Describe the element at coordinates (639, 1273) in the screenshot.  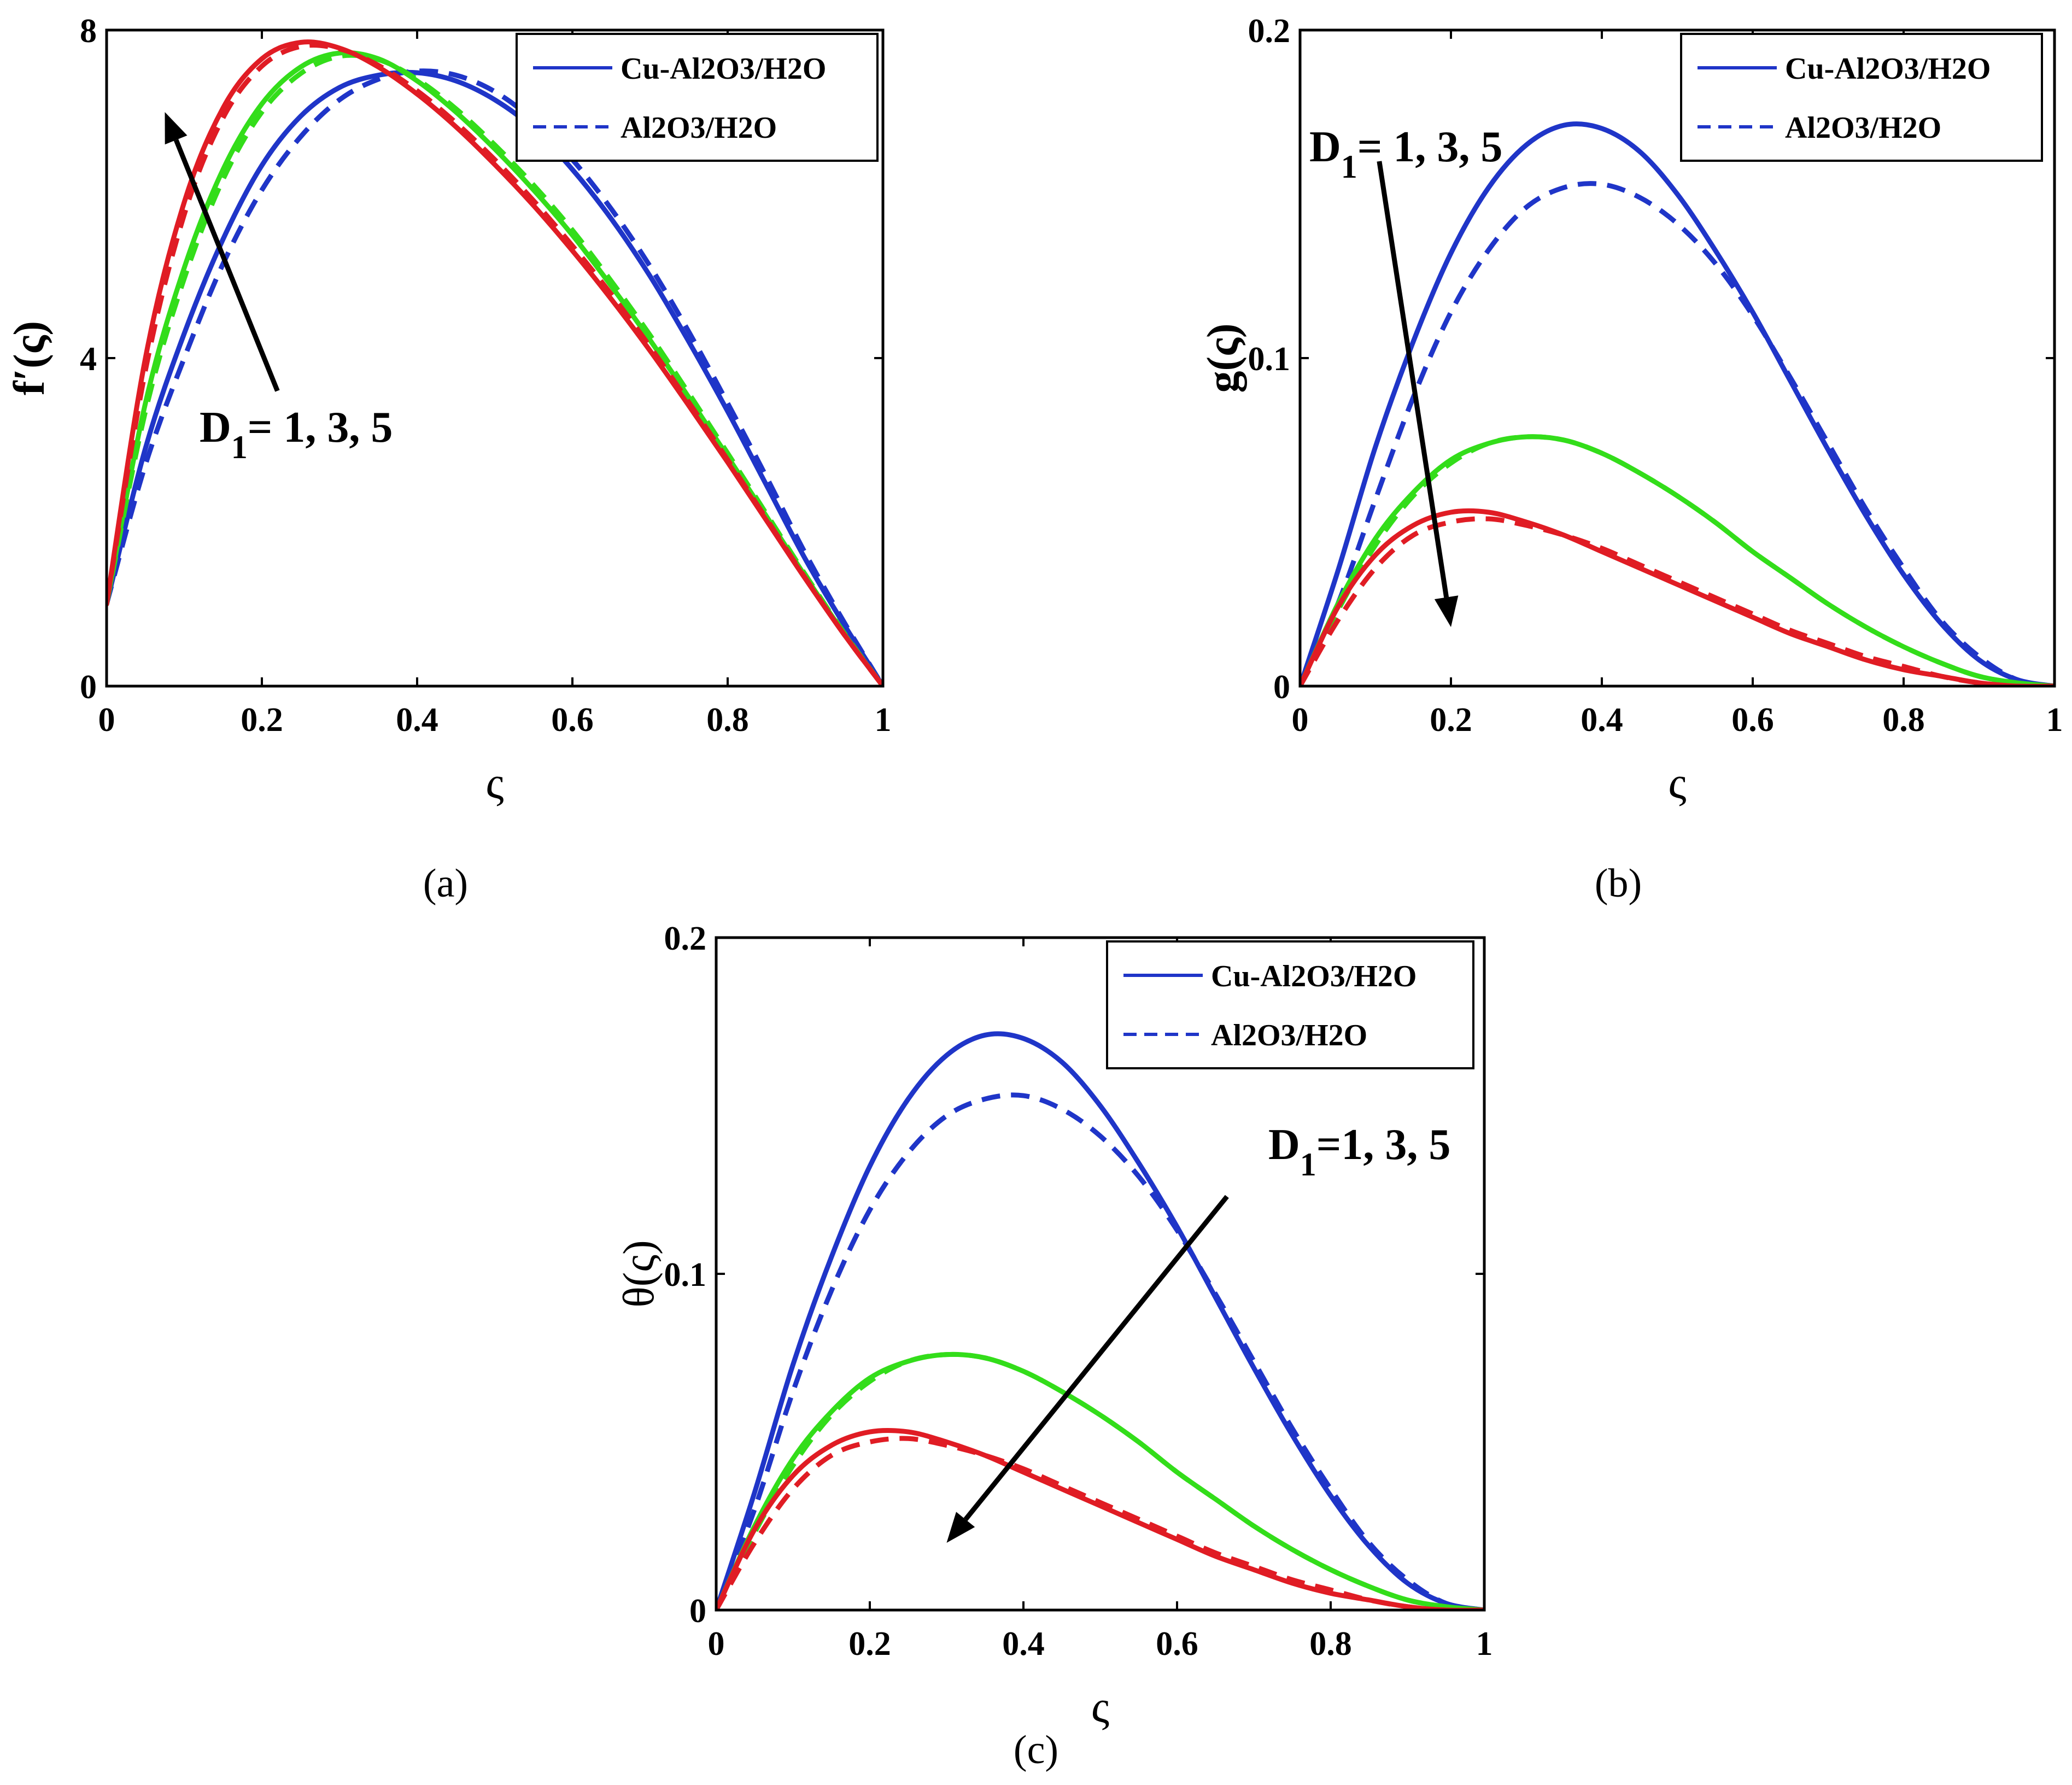
I see `y-axis-label: θ(ς)` at that location.